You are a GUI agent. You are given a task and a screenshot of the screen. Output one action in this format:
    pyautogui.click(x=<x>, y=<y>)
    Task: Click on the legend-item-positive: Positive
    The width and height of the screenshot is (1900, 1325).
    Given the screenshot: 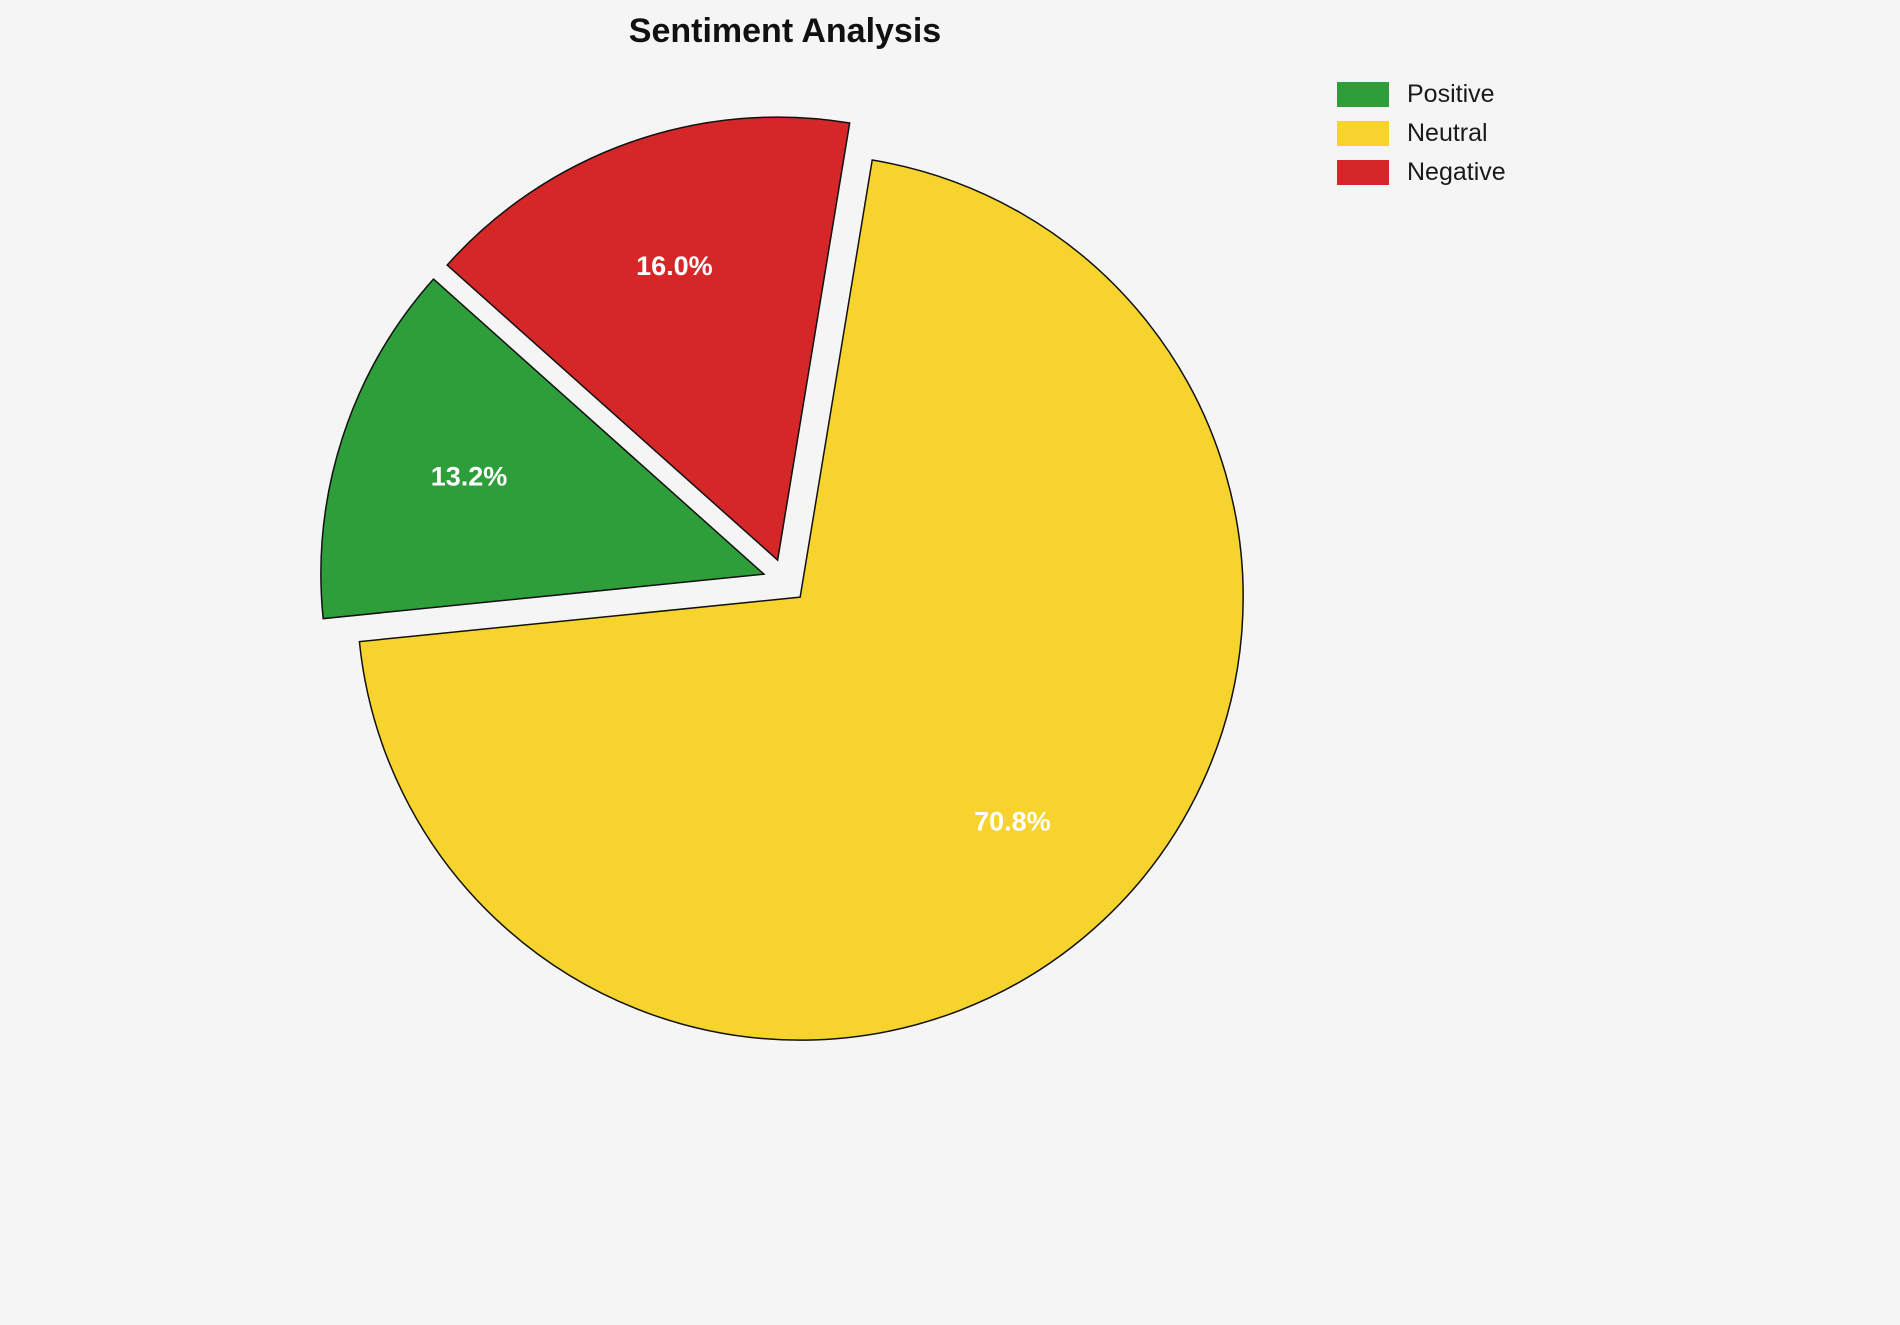 What is the action you would take?
    pyautogui.click(x=1421, y=94)
    